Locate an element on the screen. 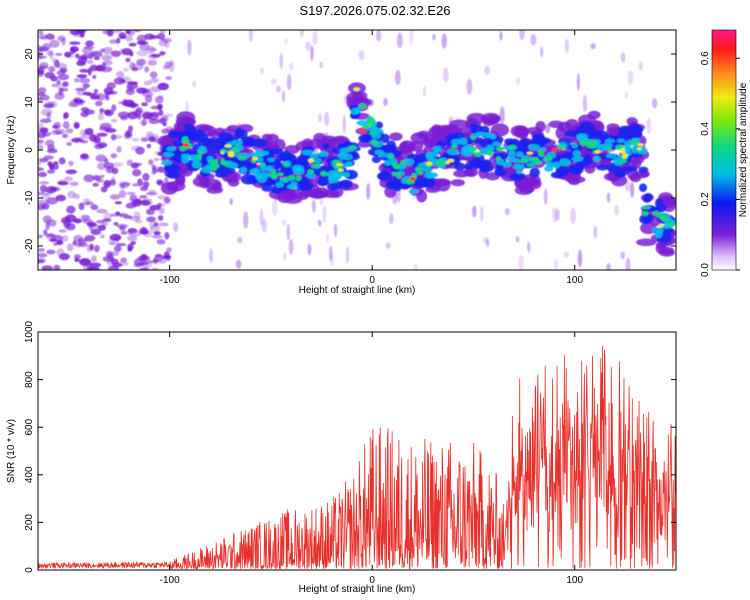 Image resolution: width=750 pixels, height=600 pixels. spectrogram-xtick-label: -100 is located at coordinates (170, 280).